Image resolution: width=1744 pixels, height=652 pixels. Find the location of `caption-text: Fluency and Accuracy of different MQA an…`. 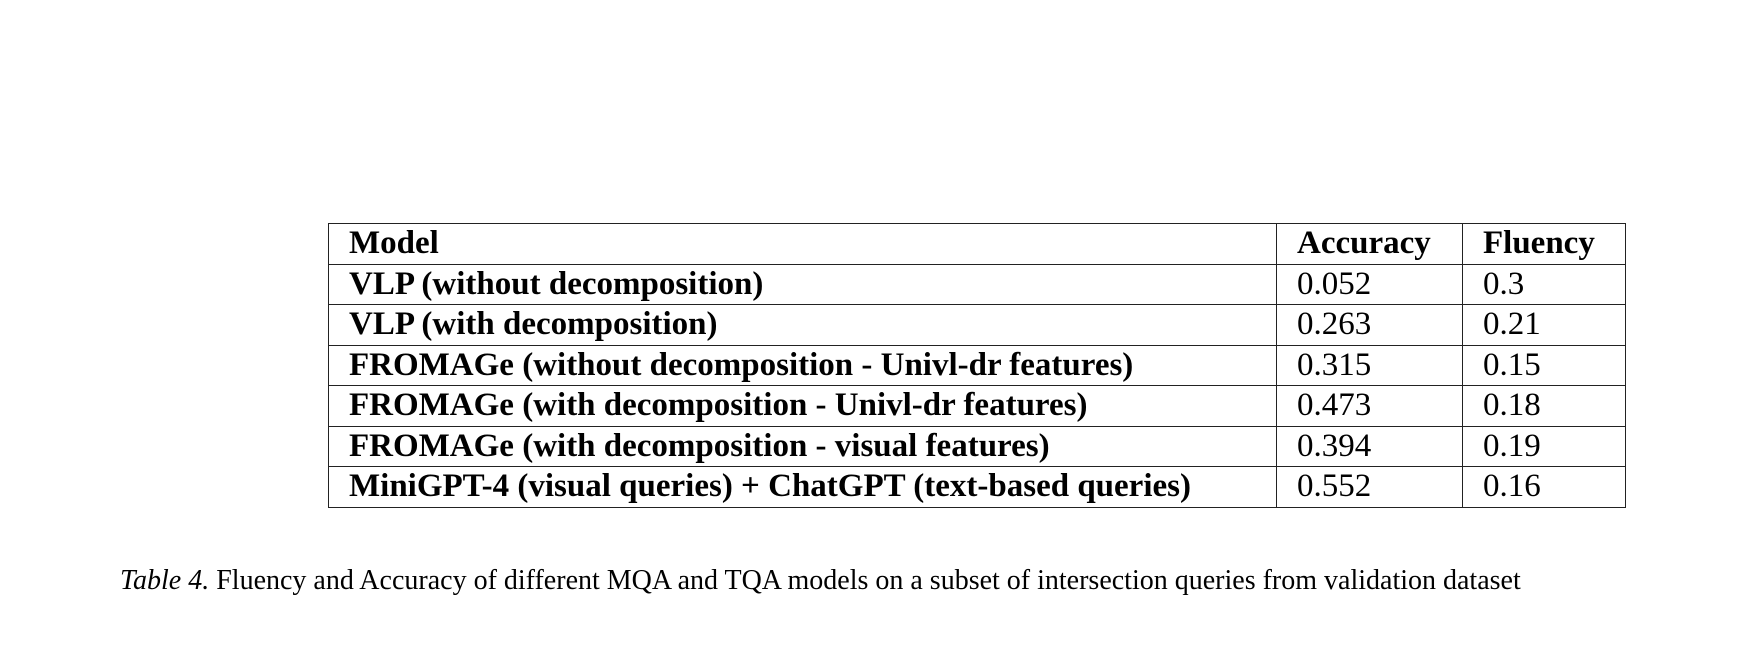

caption-text: Fluency and Accuracy of different MQA an… is located at coordinates (868, 580).